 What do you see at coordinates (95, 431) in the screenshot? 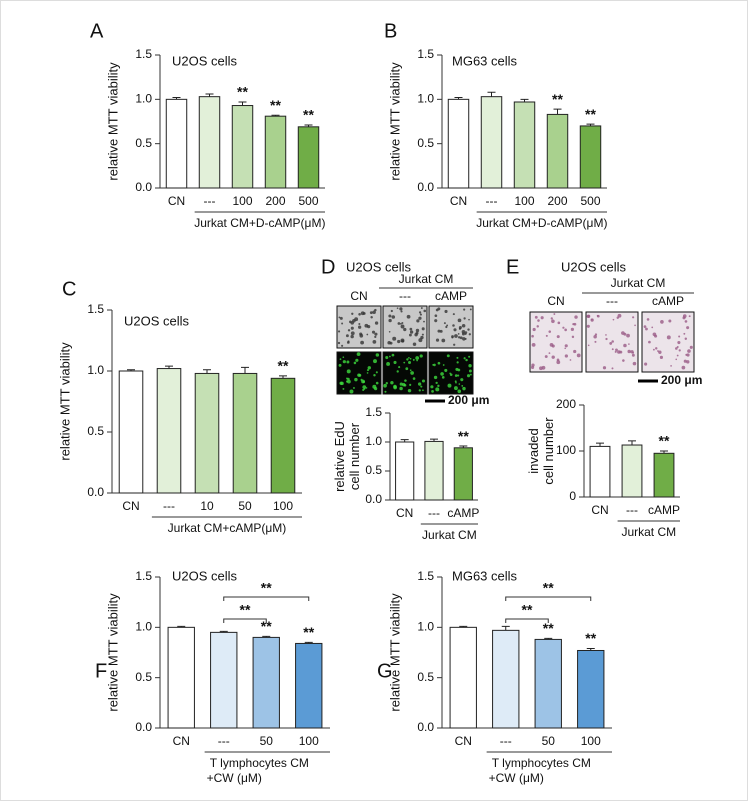
I see `y-tick-label: 0.5` at bounding box center [95, 431].